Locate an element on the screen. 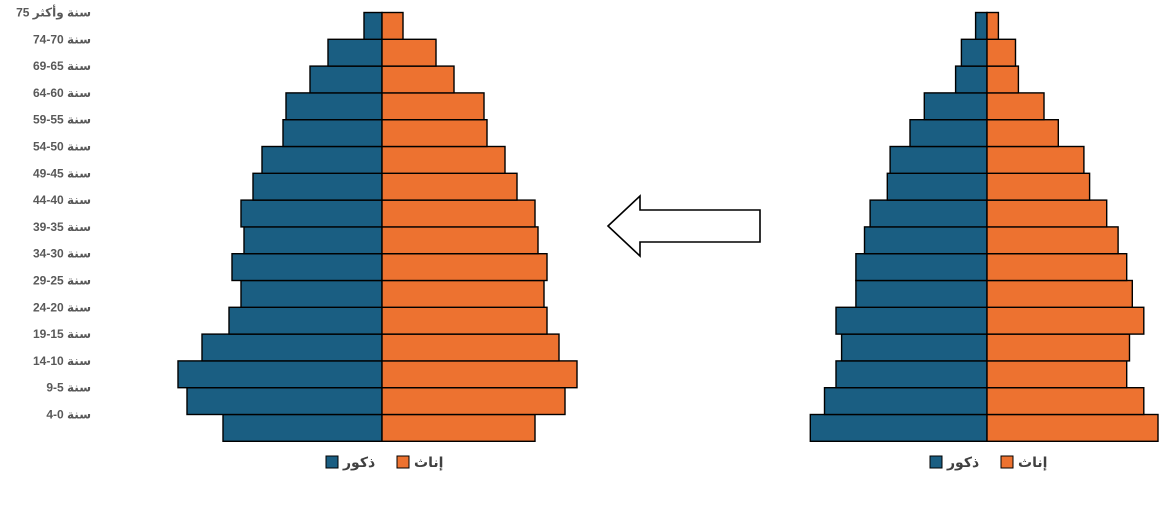  age-tick-label: 19-15 سنة is located at coordinates (62, 334).